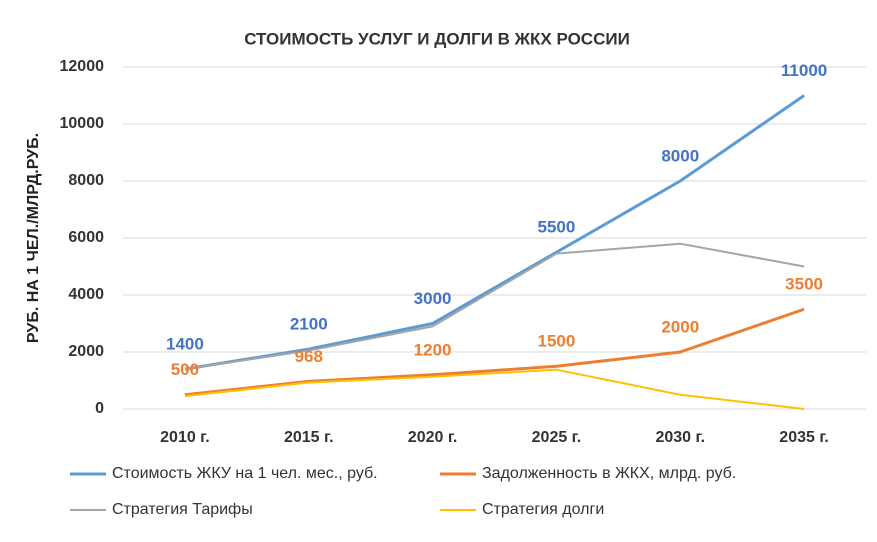 The image size is (877, 542). Describe the element at coordinates (433, 298) in the screenshot. I see `data-label: 3000` at that location.